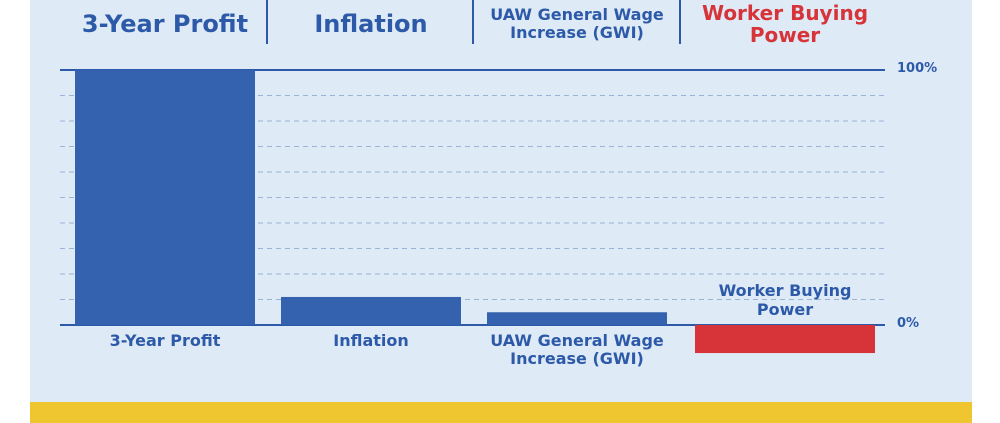  Describe the element at coordinates (165, 340) in the screenshot. I see `x-tick-label: 3-Year Profit` at that location.